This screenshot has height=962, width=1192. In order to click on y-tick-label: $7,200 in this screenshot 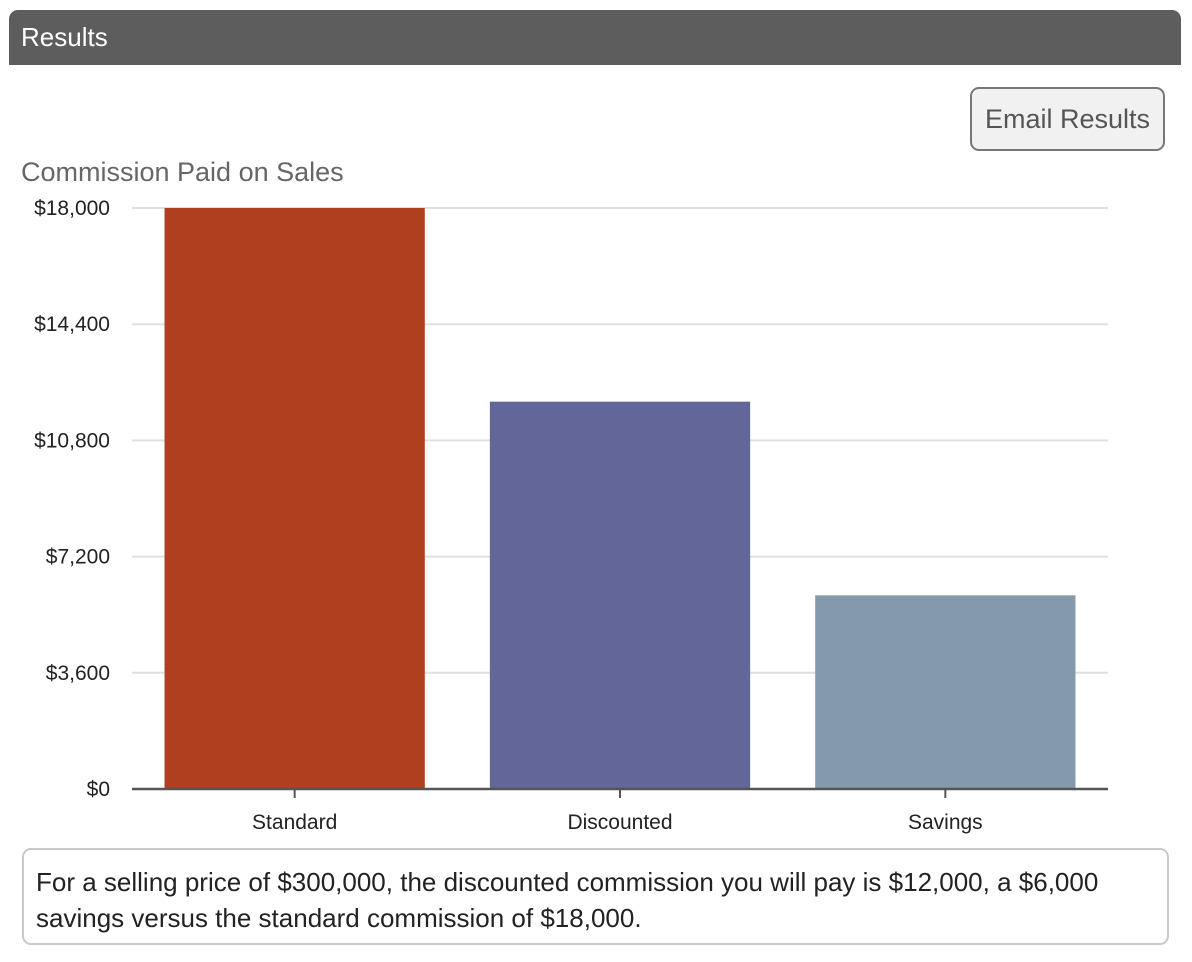, I will do `click(78, 557)`.